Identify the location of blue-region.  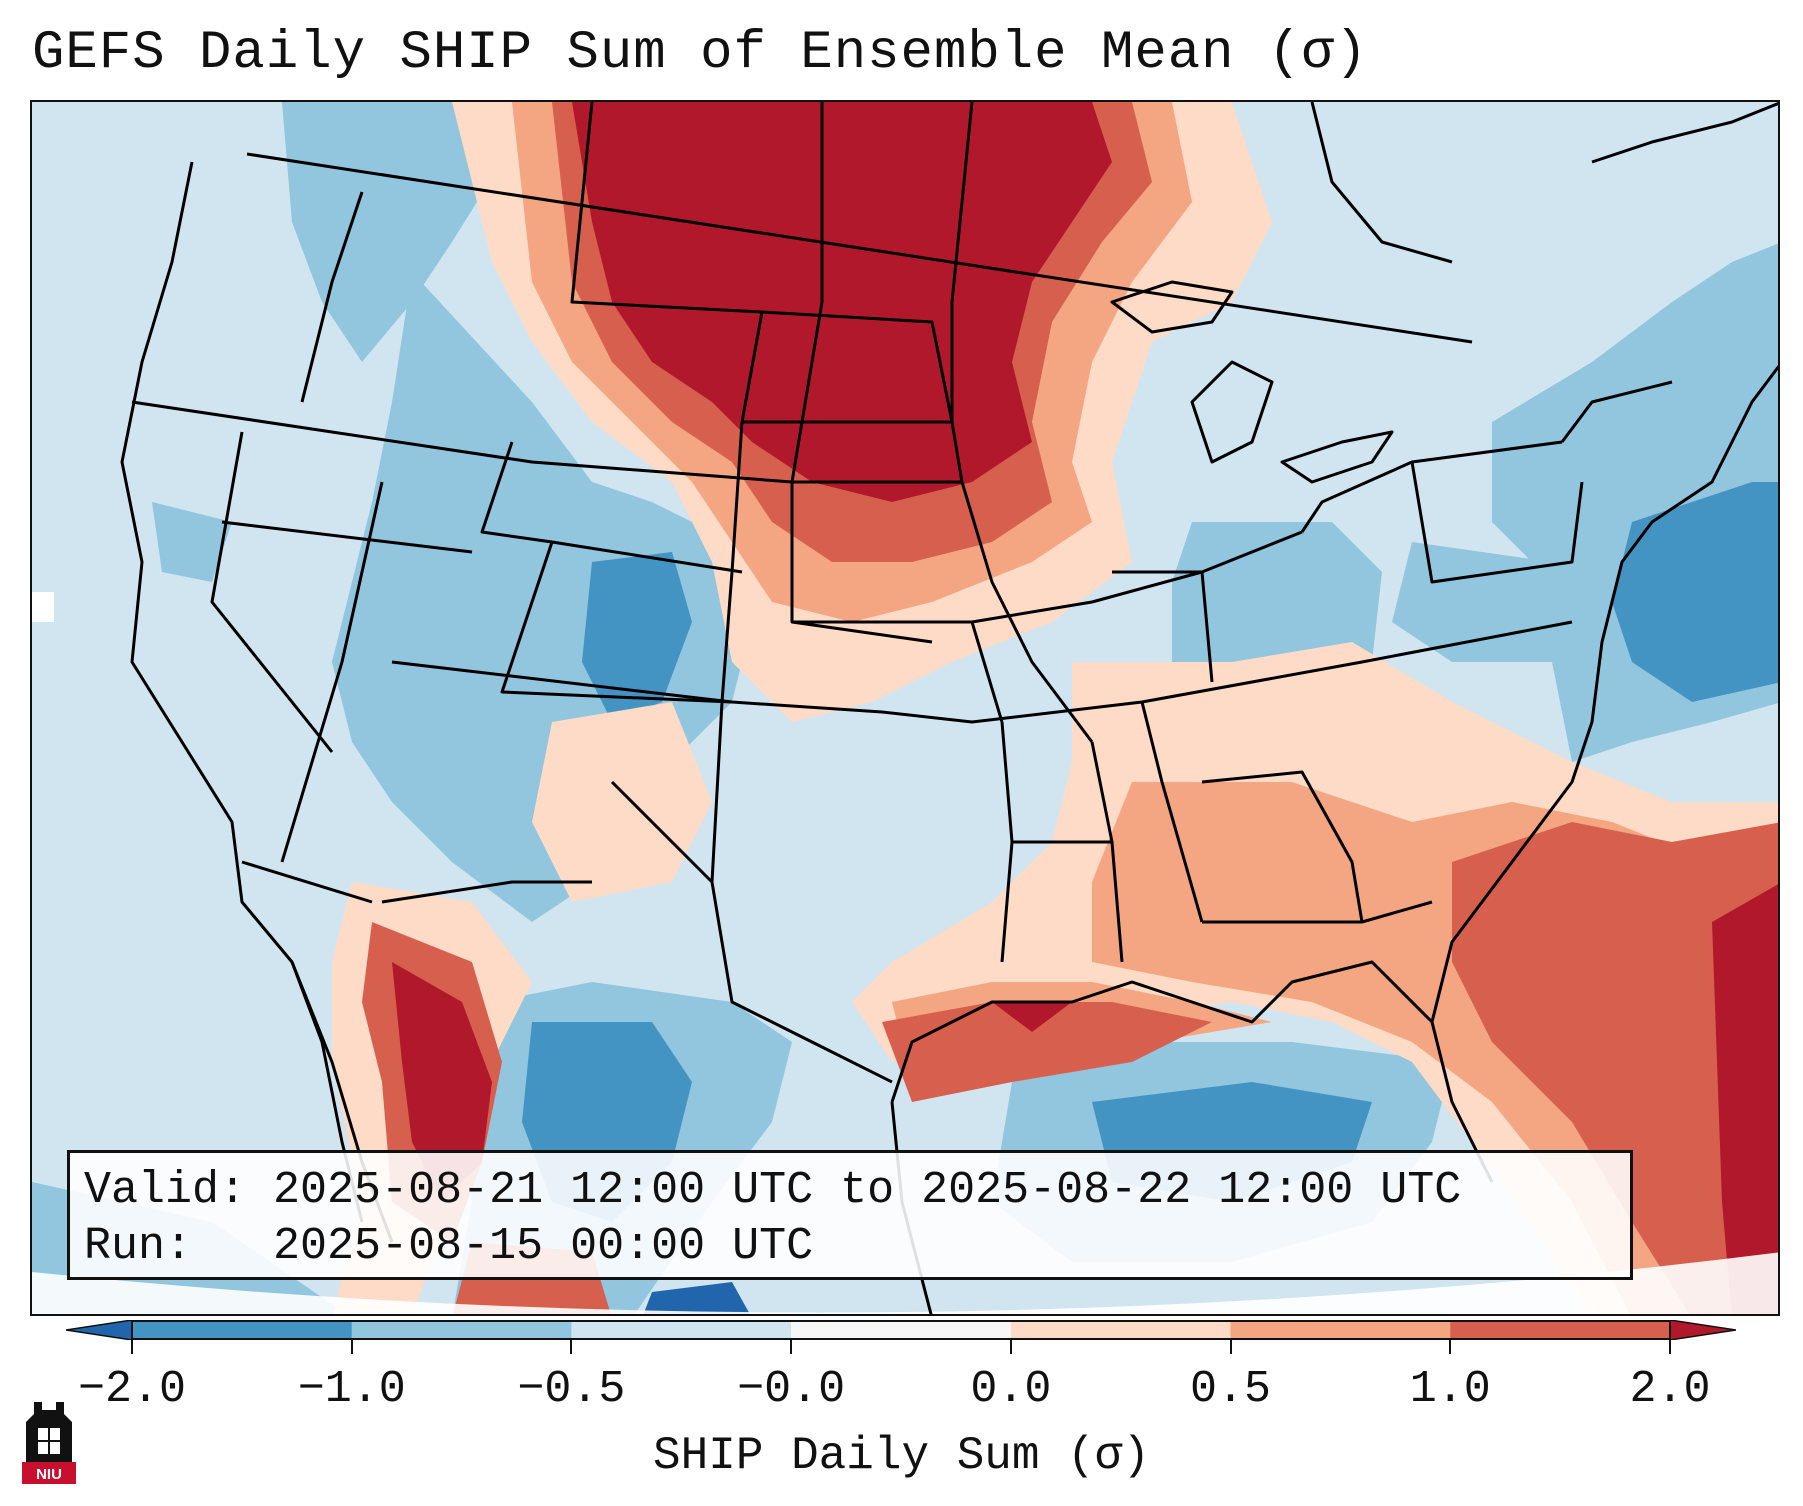
(192, 542).